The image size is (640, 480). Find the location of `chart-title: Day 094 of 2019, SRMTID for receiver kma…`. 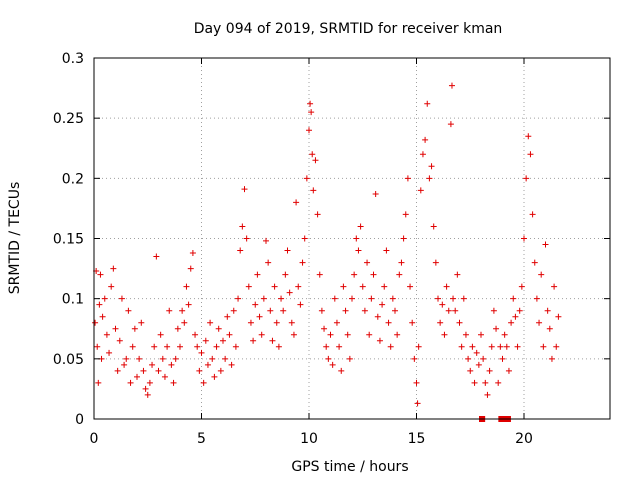

chart-title: Day 094 of 2019, SRMTID for receiver kma… is located at coordinates (348, 29).